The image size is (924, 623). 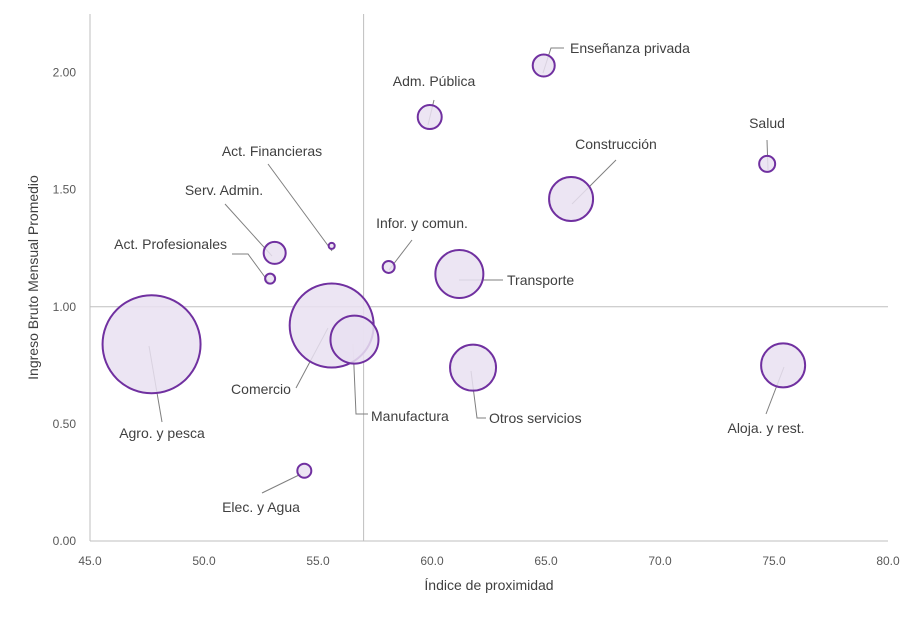 What do you see at coordinates (540, 280) in the screenshot?
I see `bubble-label: Transporte` at bounding box center [540, 280].